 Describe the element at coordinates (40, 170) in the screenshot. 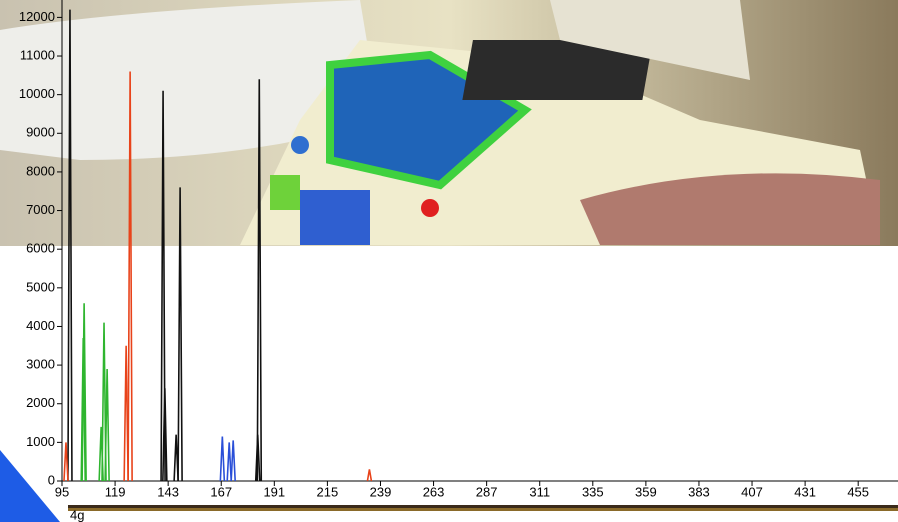

I see `y-tick-label: 8000` at that location.